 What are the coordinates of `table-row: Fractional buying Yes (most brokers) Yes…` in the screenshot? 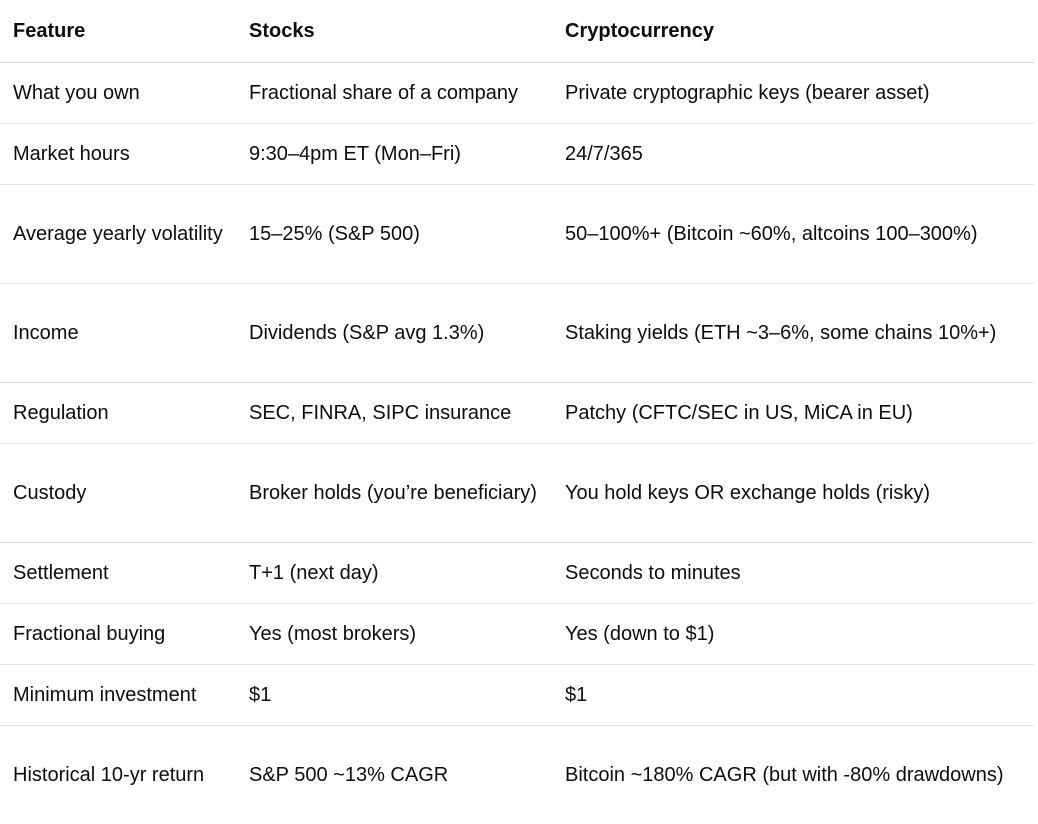 It's located at (517, 634).